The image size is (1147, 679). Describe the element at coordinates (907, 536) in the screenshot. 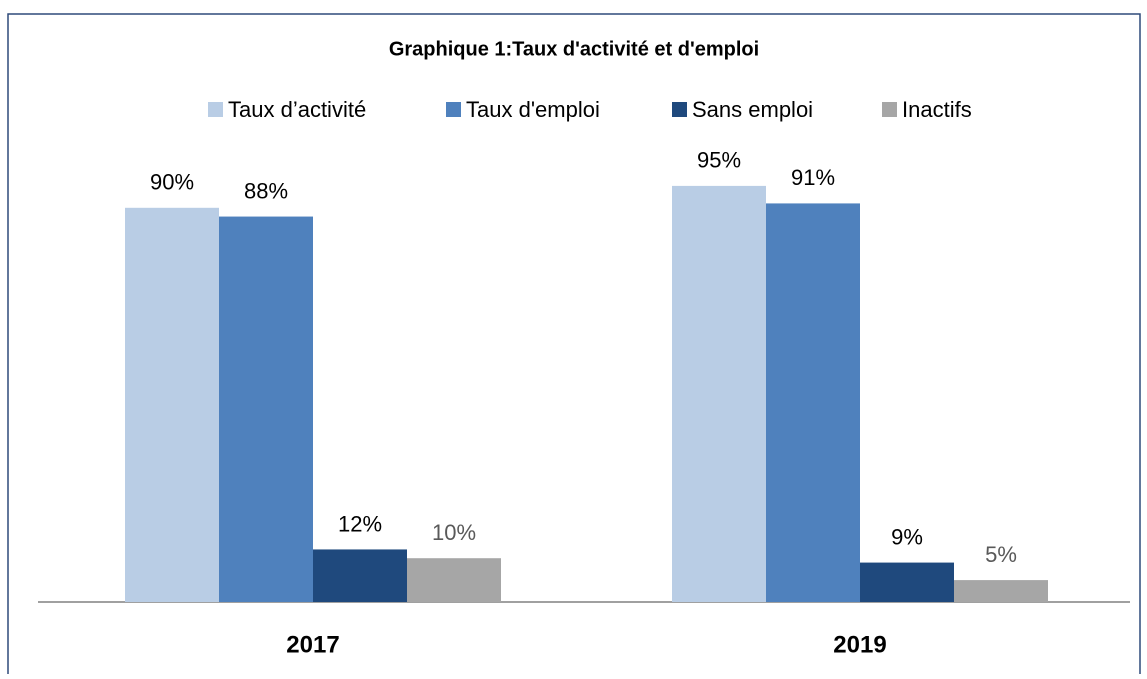

I see `data-label: 9%` at that location.